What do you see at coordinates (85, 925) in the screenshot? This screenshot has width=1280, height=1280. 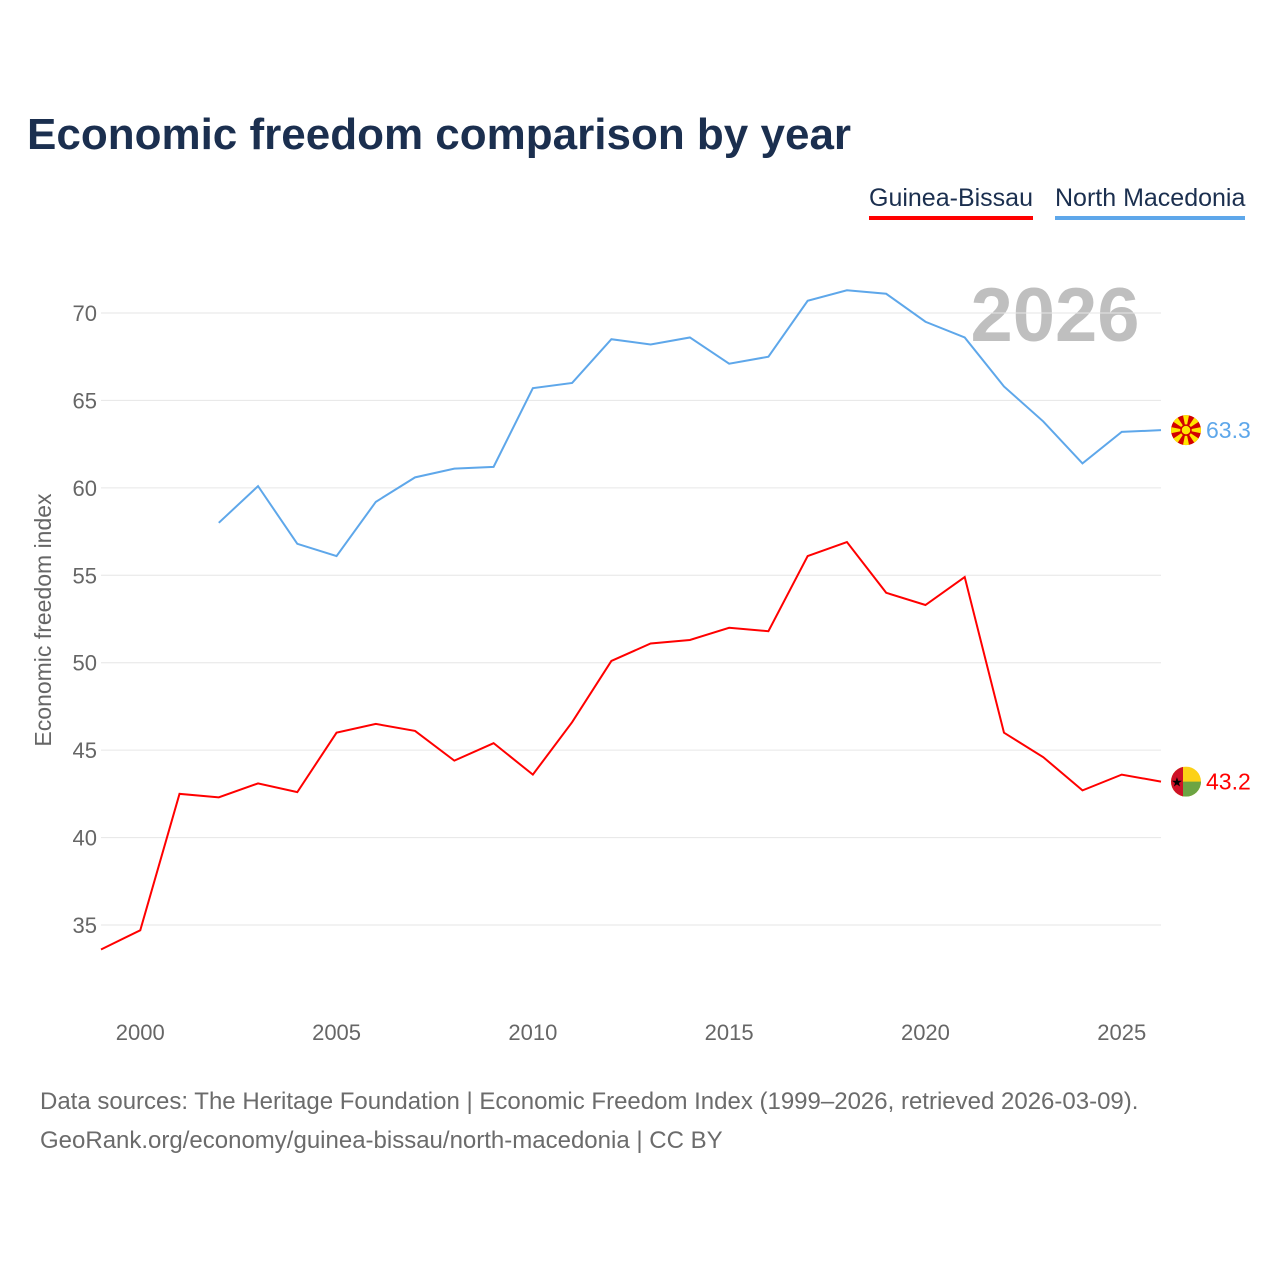 I see `y-tick-label: 35` at bounding box center [85, 925].